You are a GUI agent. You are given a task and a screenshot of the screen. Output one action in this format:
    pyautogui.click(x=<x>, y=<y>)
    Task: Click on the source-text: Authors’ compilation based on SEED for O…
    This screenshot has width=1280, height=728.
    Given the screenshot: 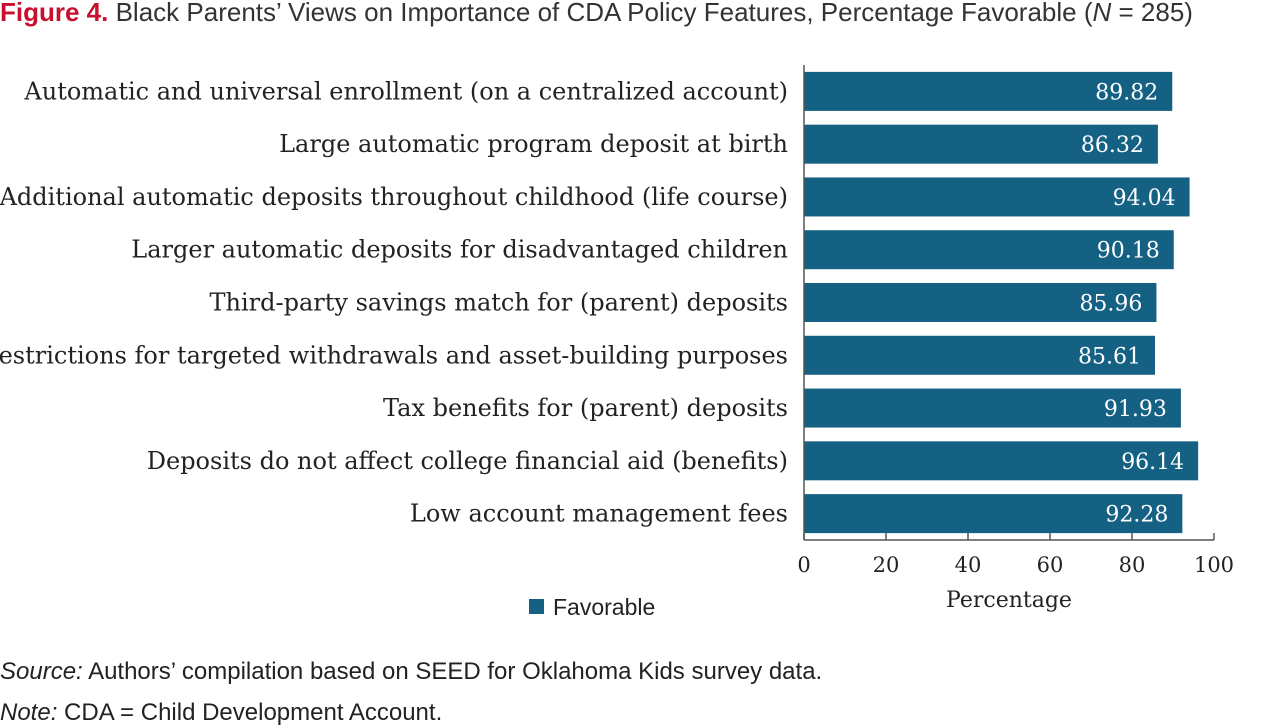 What is the action you would take?
    pyautogui.click(x=452, y=671)
    